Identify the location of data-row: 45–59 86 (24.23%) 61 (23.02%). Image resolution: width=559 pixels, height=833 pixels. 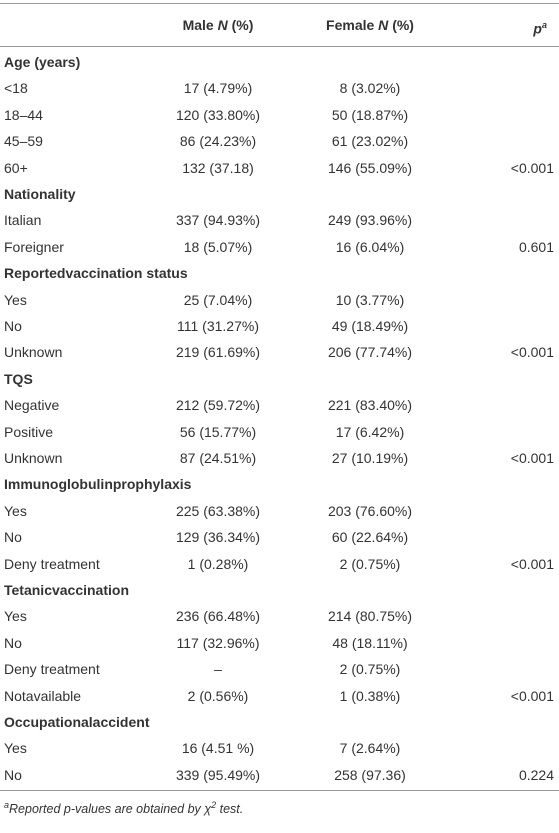
(279, 141).